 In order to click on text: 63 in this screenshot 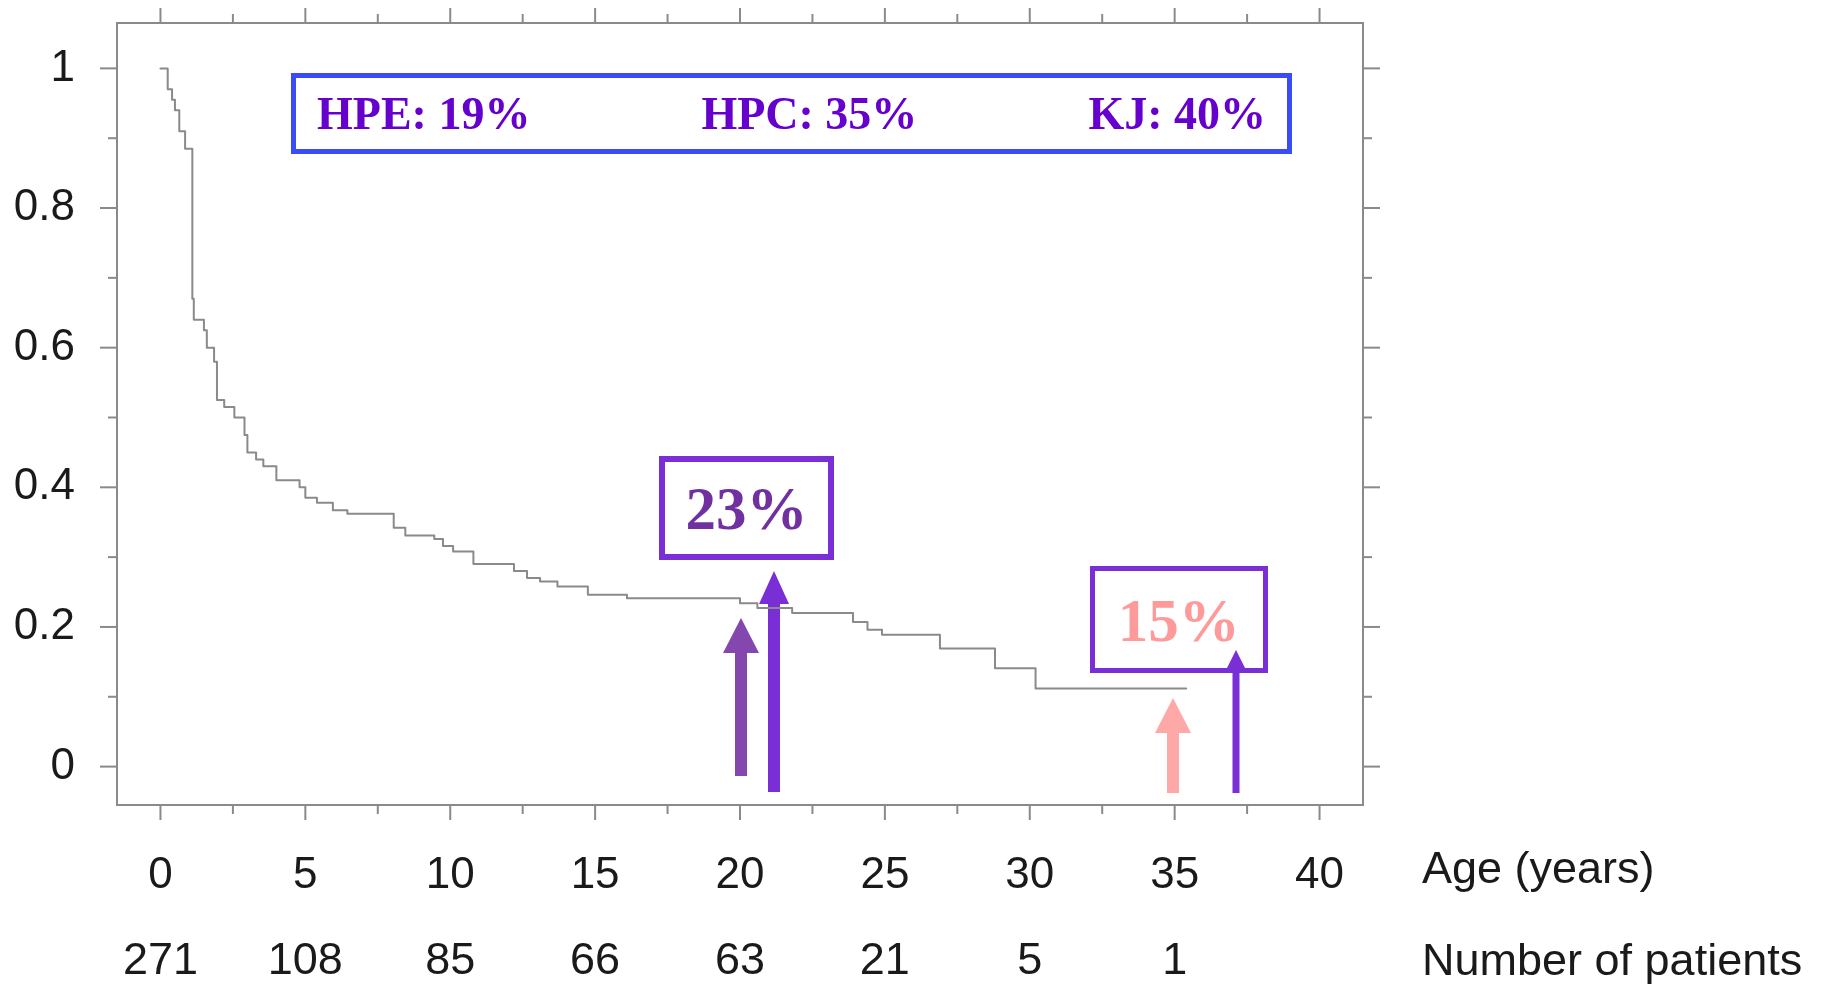, I will do `click(740, 958)`.